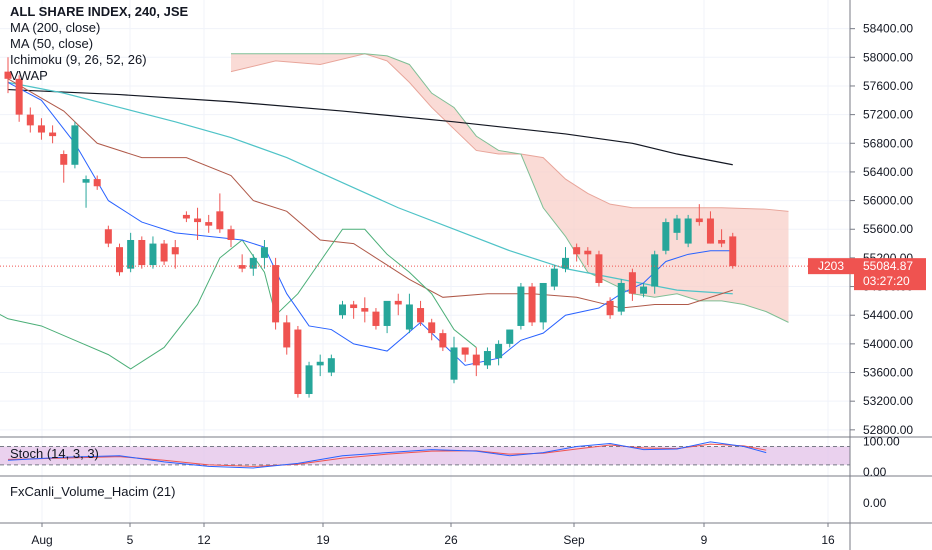 This screenshot has height=550, width=932. What do you see at coordinates (433, 535) in the screenshot?
I see `time-axis: Aug 5 12 19 26 Sep 9 16` at bounding box center [433, 535].